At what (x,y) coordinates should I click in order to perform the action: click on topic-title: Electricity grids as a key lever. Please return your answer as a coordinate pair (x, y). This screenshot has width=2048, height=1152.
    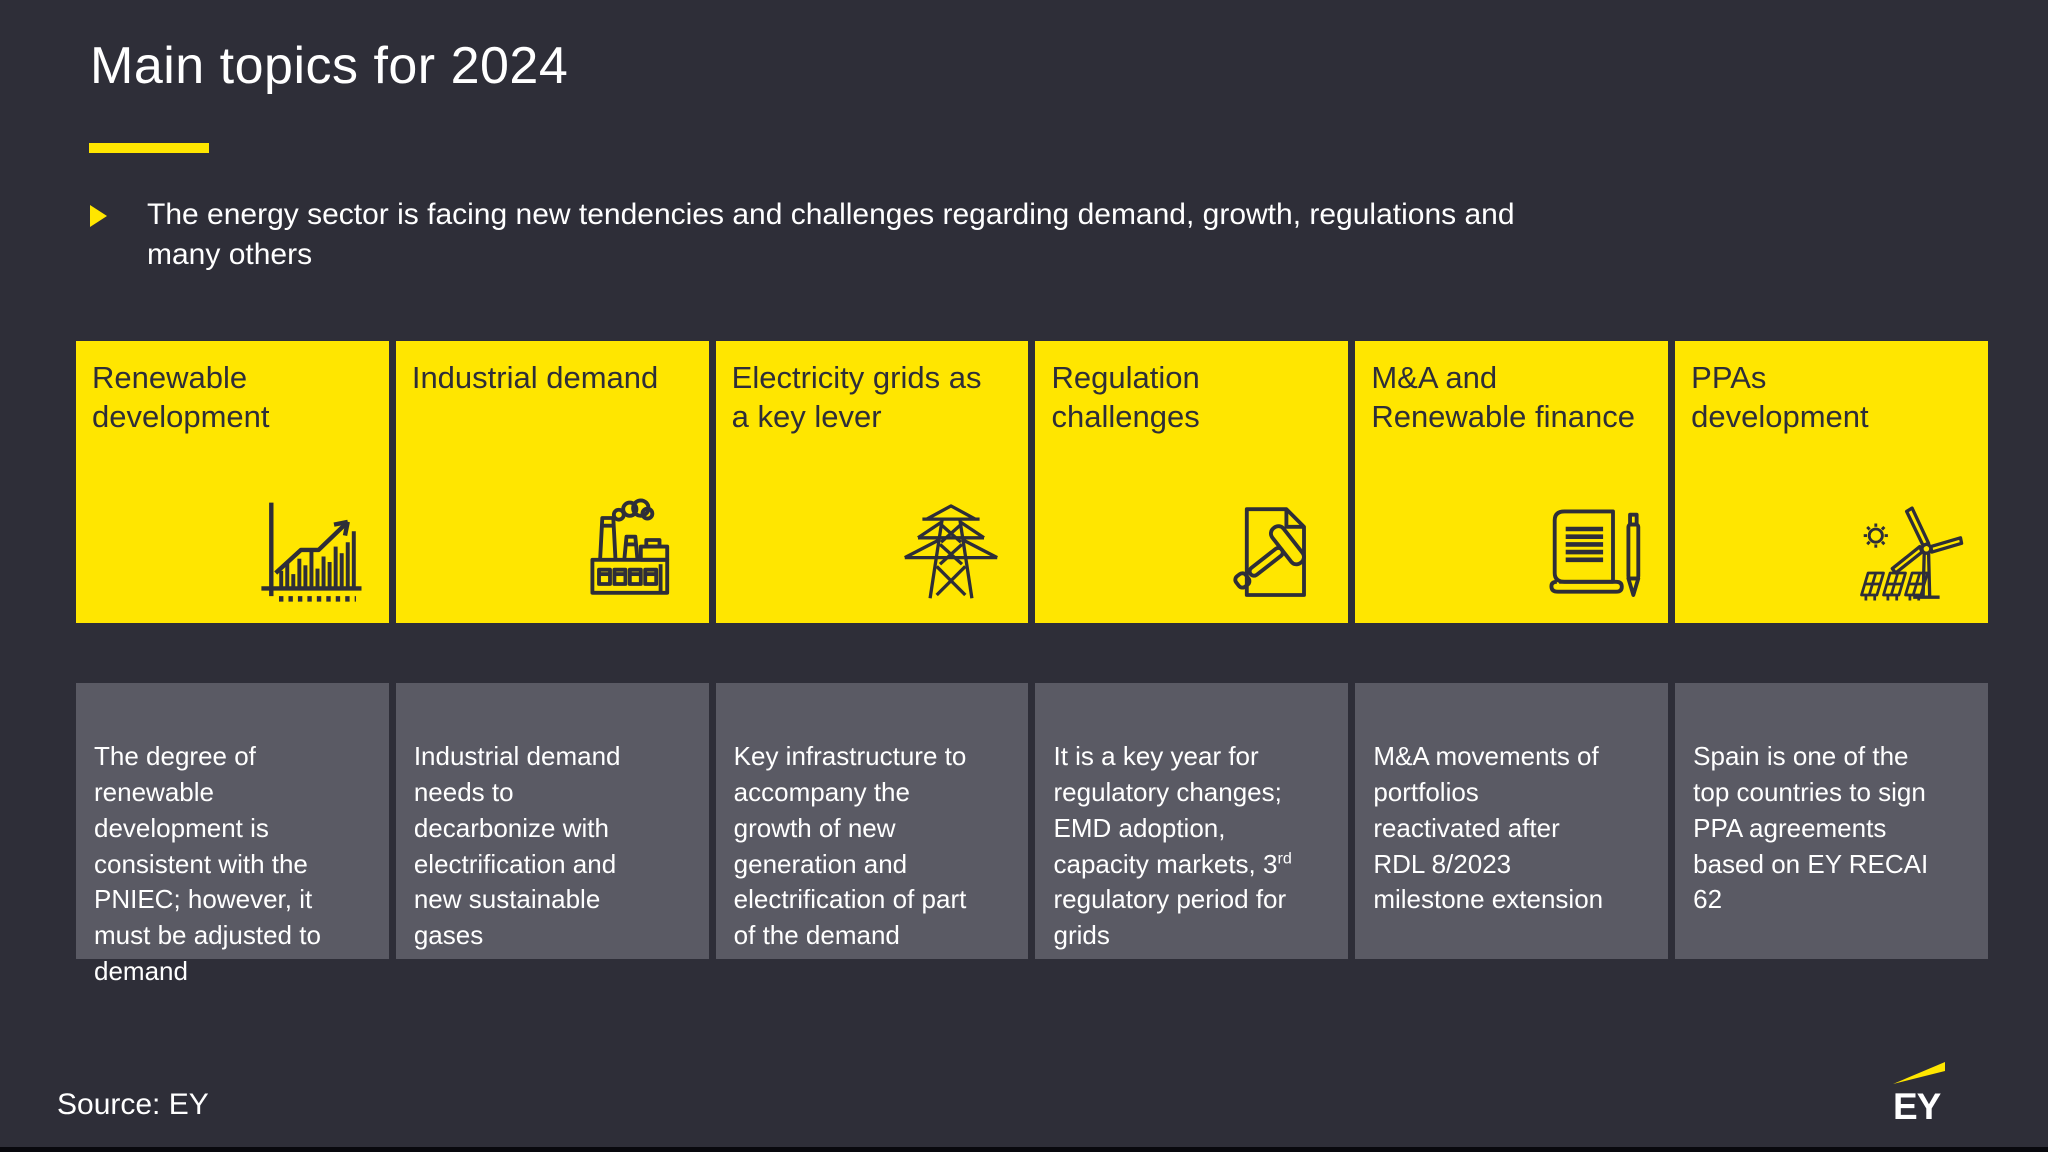
    Looking at the image, I should click on (856, 397).